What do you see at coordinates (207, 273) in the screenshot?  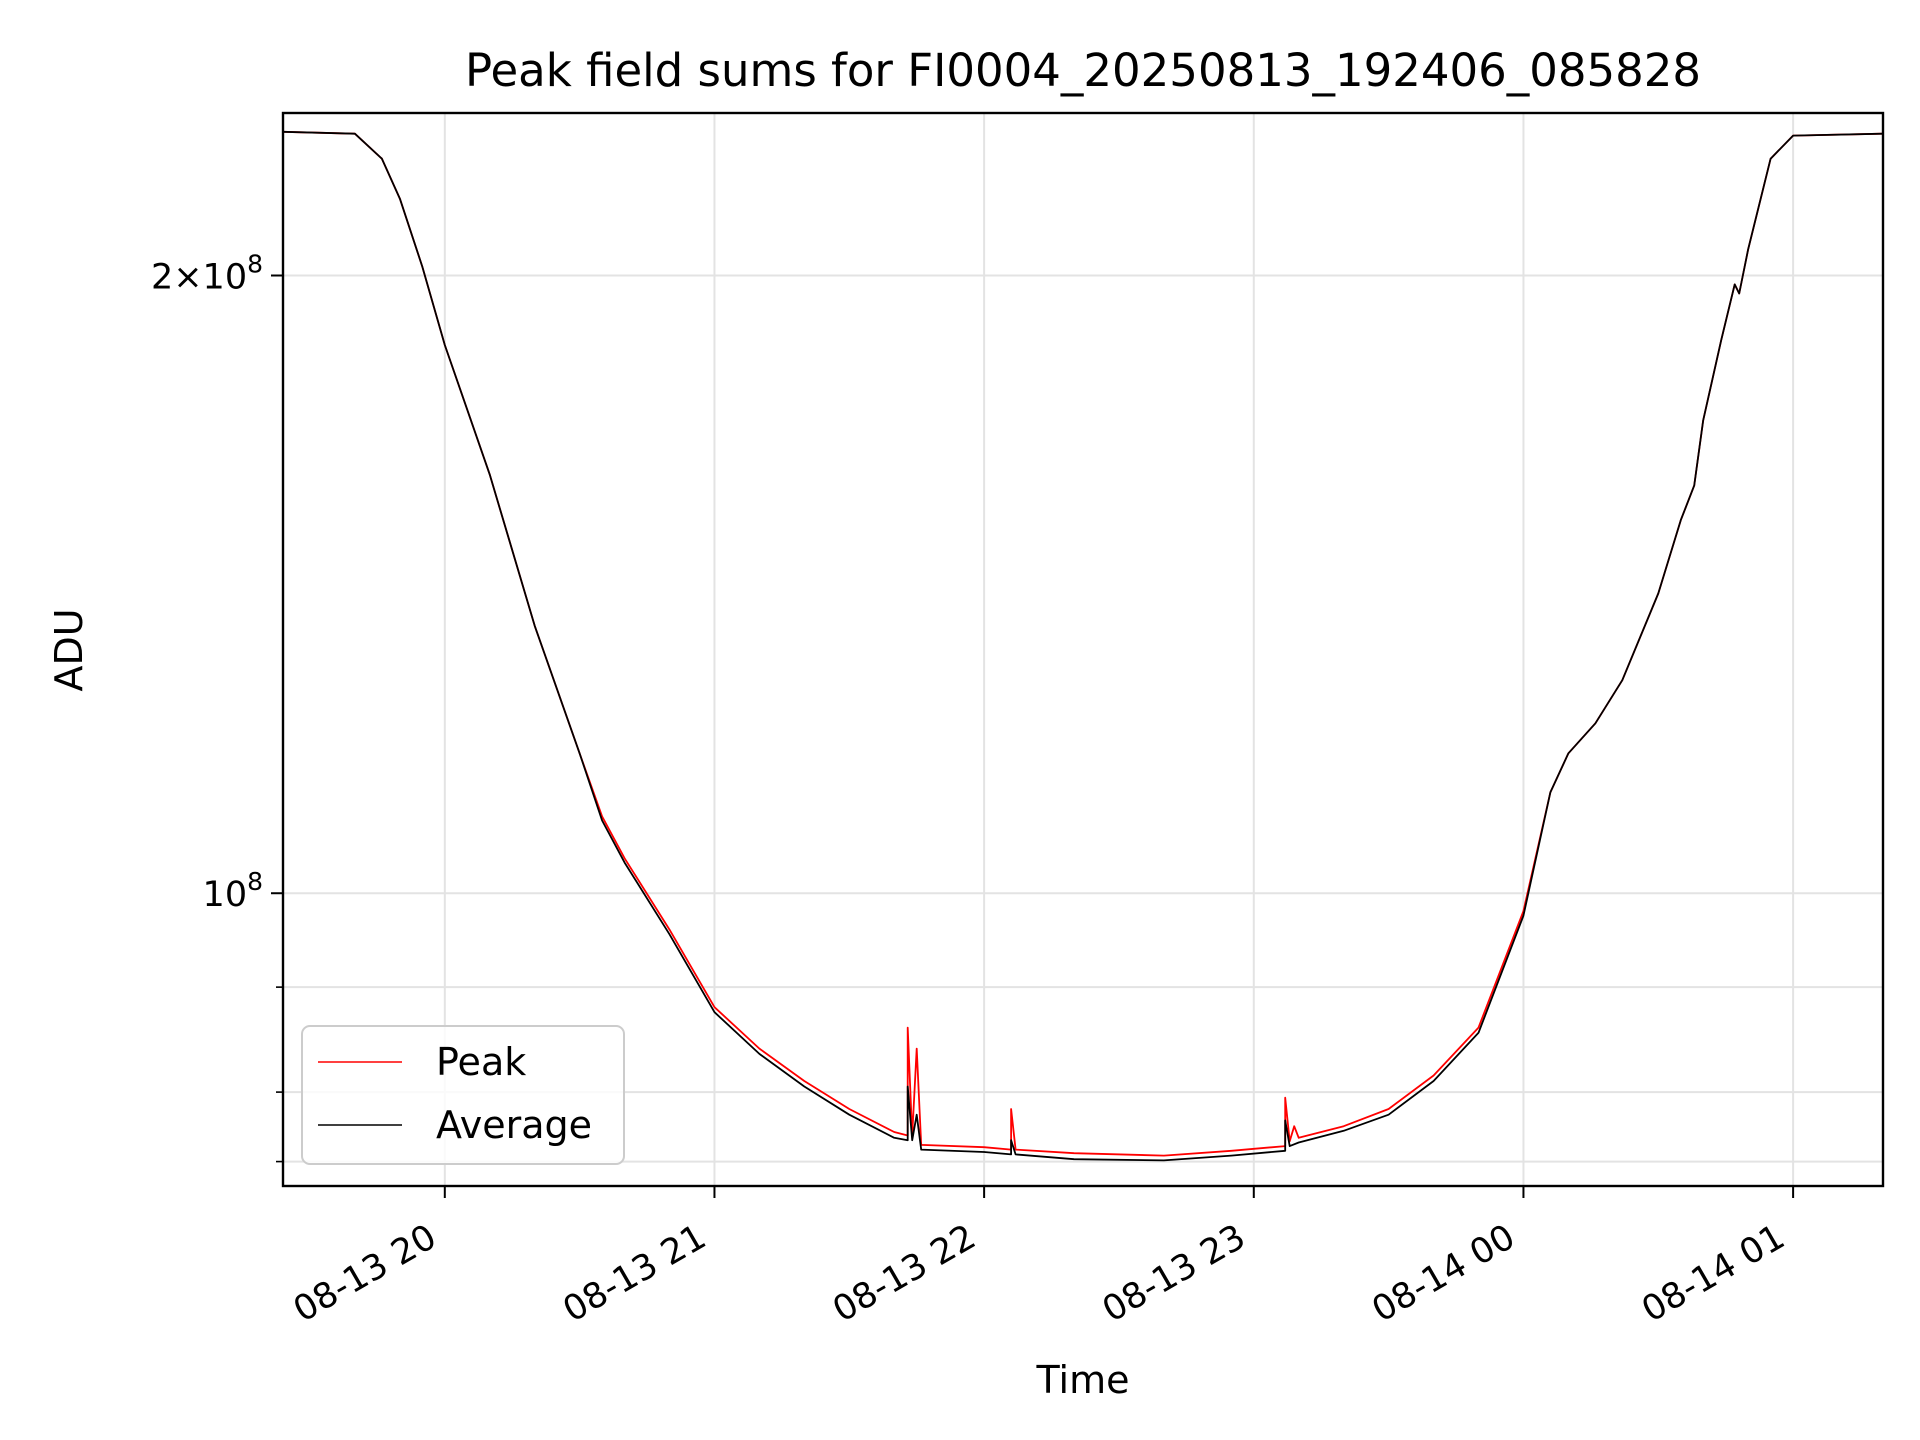 I see `y-tick-label: 2×108` at bounding box center [207, 273].